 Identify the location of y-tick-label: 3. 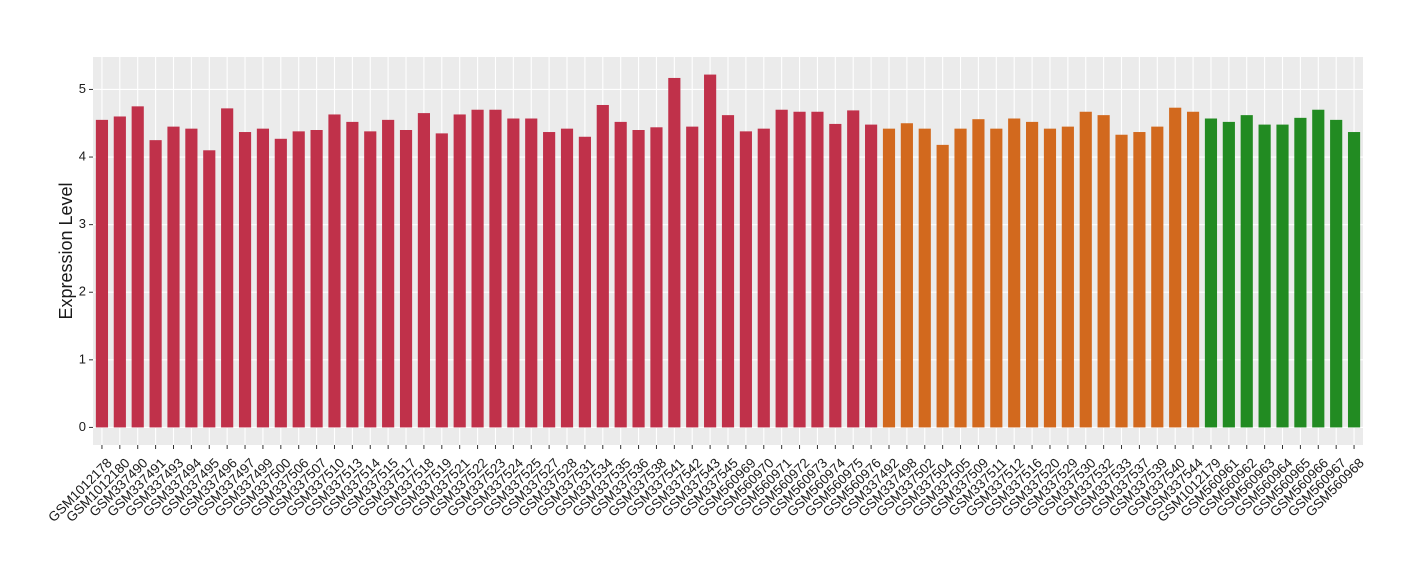
(82, 223).